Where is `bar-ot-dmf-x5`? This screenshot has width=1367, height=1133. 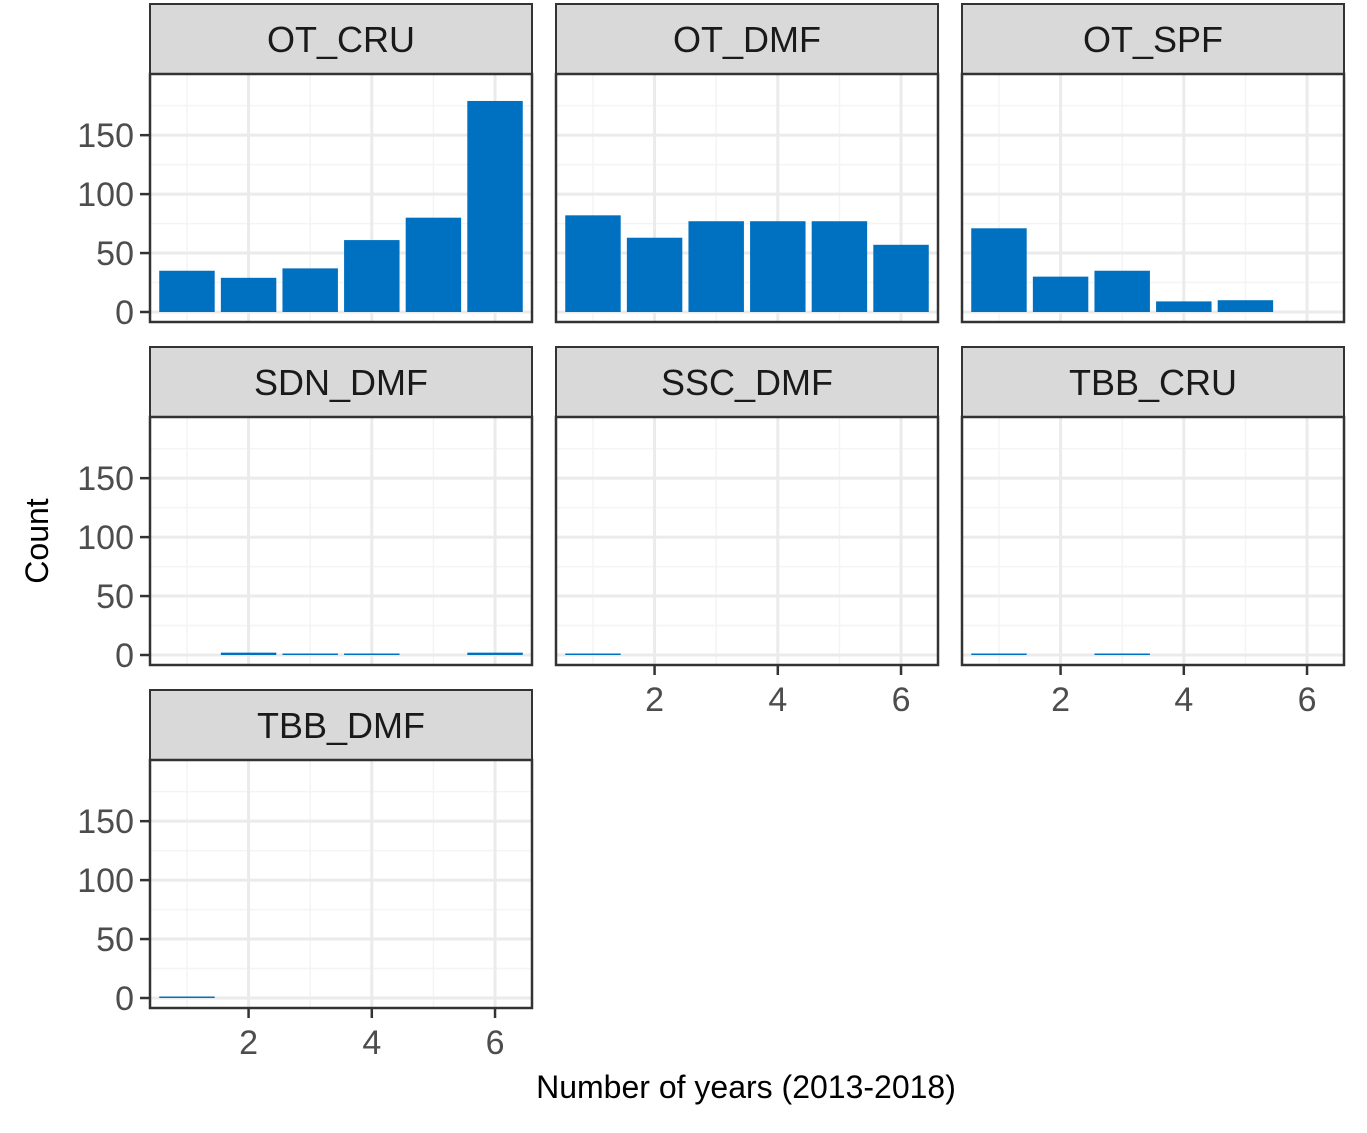 bar-ot-dmf-x5 is located at coordinates (839, 266).